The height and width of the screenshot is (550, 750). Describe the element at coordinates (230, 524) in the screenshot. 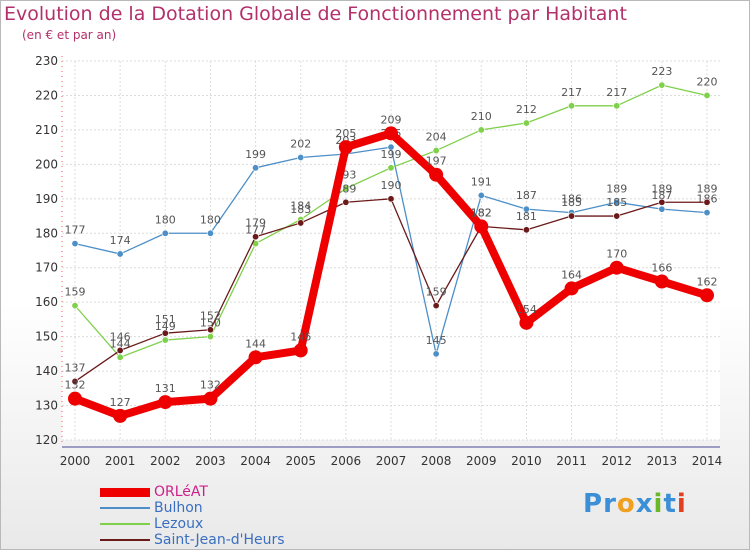

I see `legend-item-lezoux: Lezoux` at that location.